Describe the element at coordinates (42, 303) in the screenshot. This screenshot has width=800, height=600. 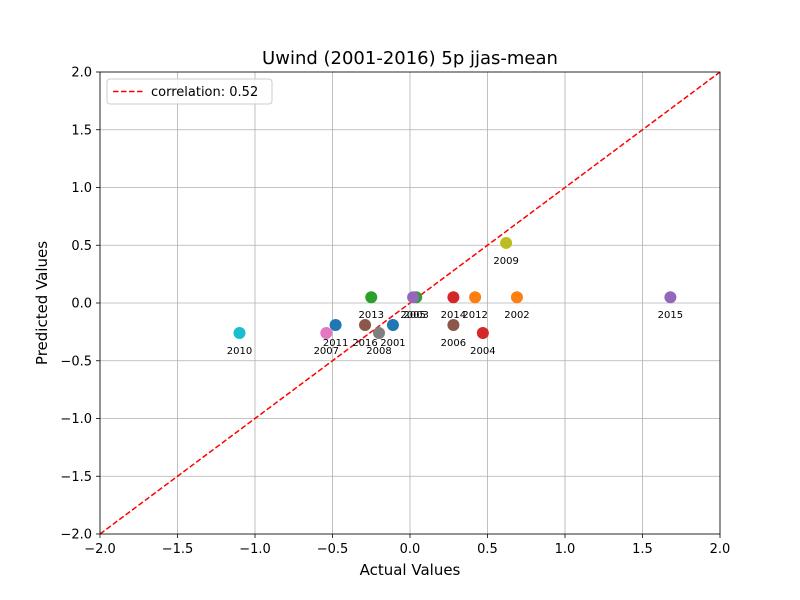
I see `y-axis-title: Predicted Values` at that location.